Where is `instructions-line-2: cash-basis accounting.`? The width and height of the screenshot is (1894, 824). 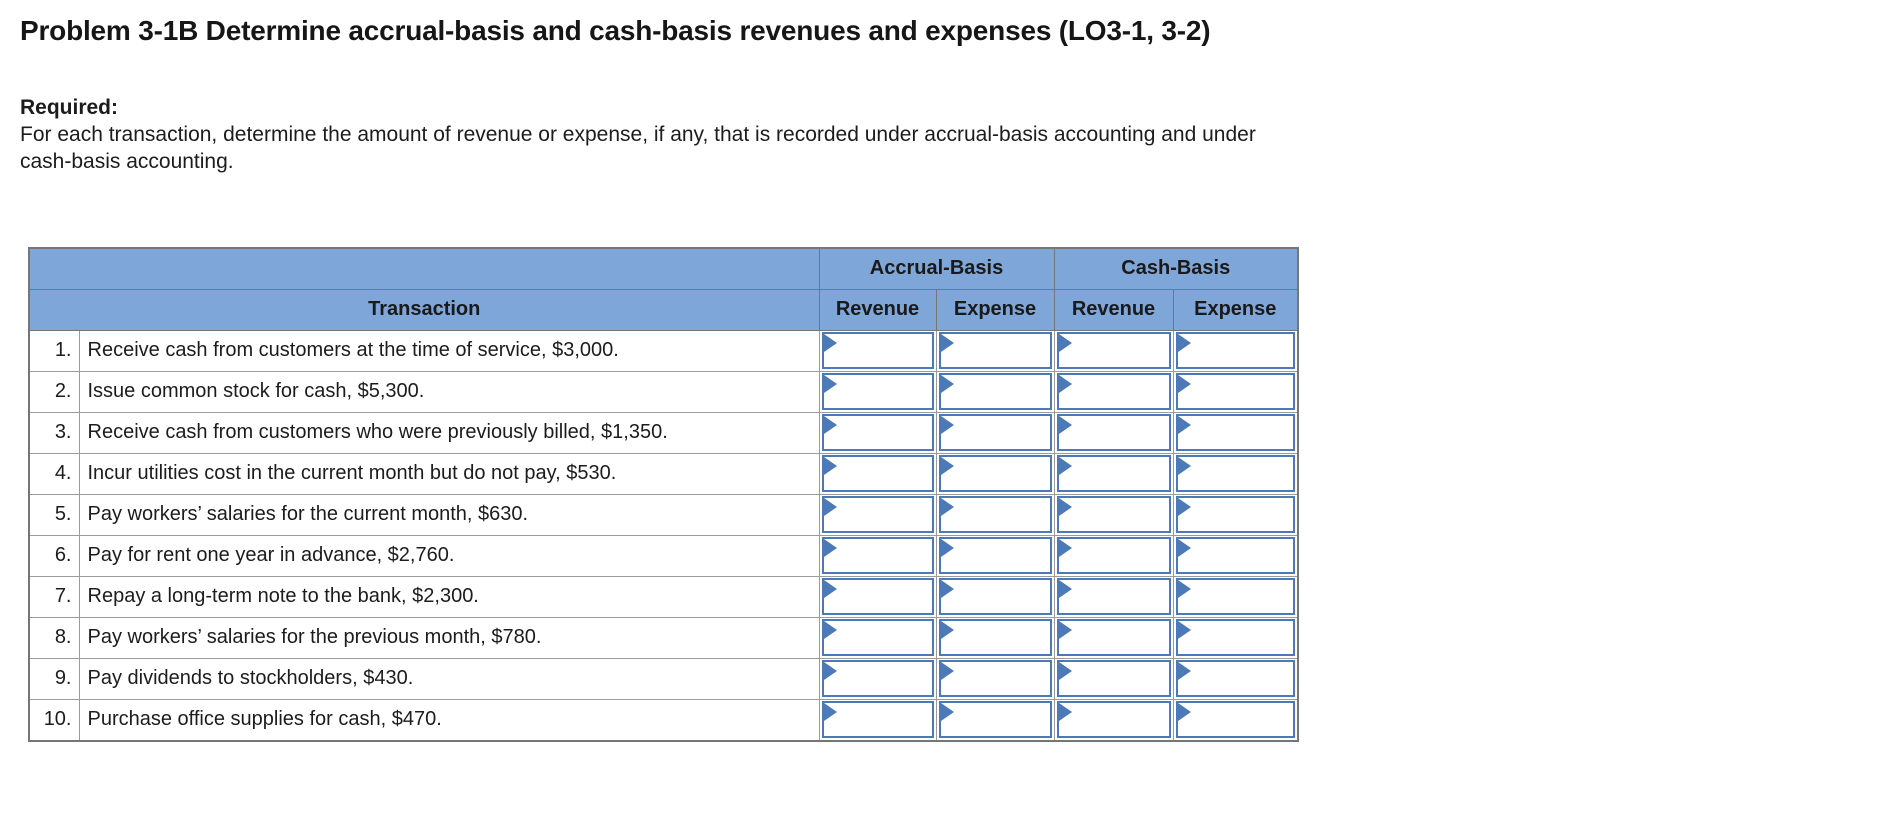
instructions-line-2: cash-basis accounting. is located at coordinates (127, 161).